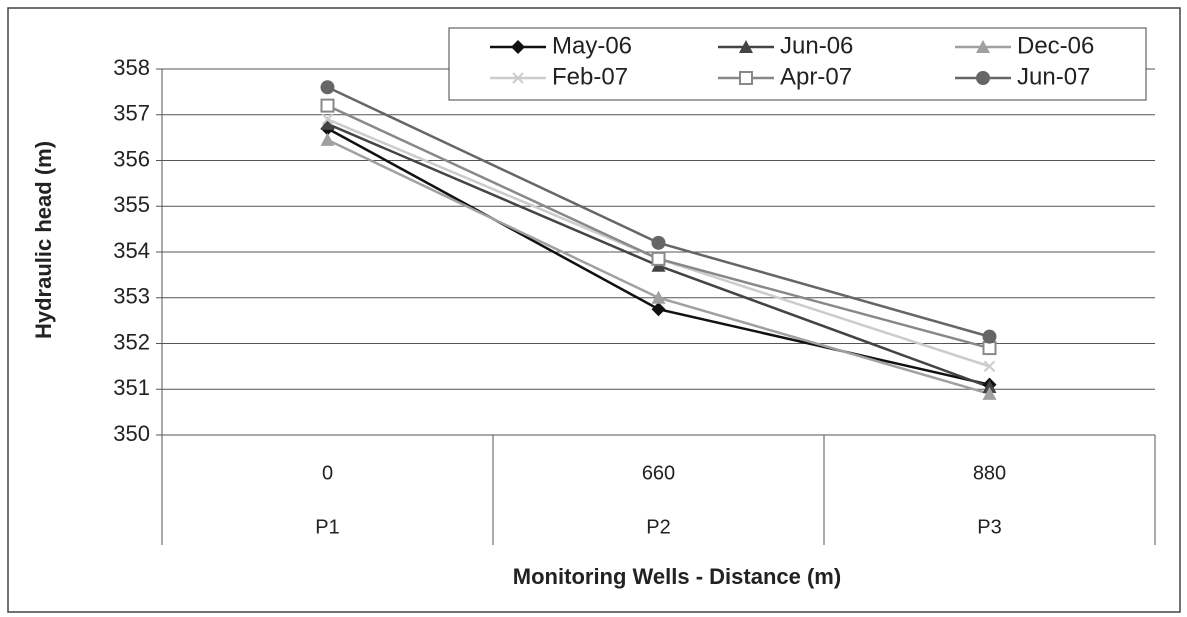  What do you see at coordinates (131, 204) in the screenshot?
I see `y-tick-label: 355` at bounding box center [131, 204].